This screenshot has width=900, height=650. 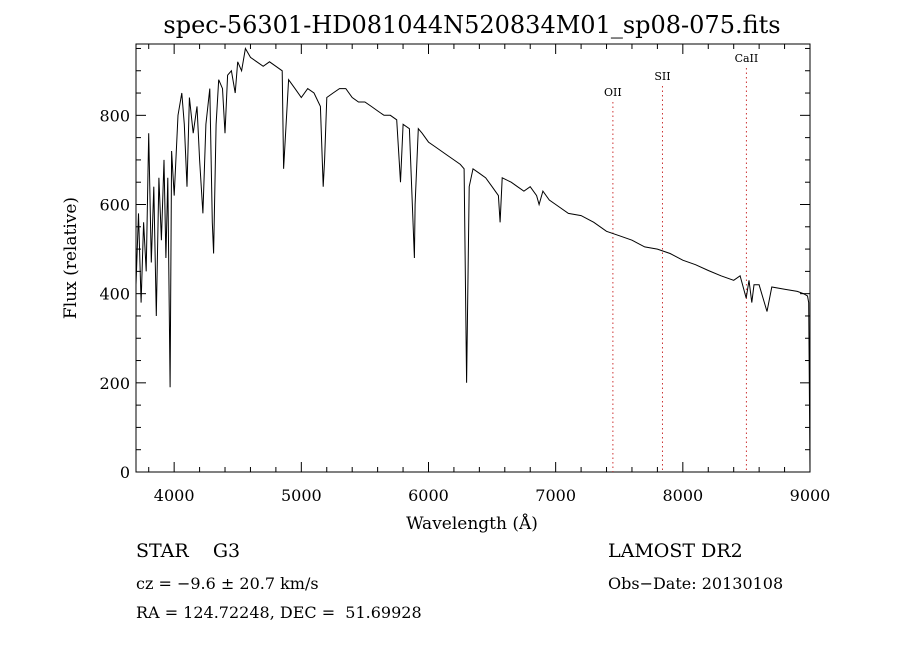 What do you see at coordinates (114, 383) in the screenshot?
I see `y-tick-label: 200` at bounding box center [114, 383].